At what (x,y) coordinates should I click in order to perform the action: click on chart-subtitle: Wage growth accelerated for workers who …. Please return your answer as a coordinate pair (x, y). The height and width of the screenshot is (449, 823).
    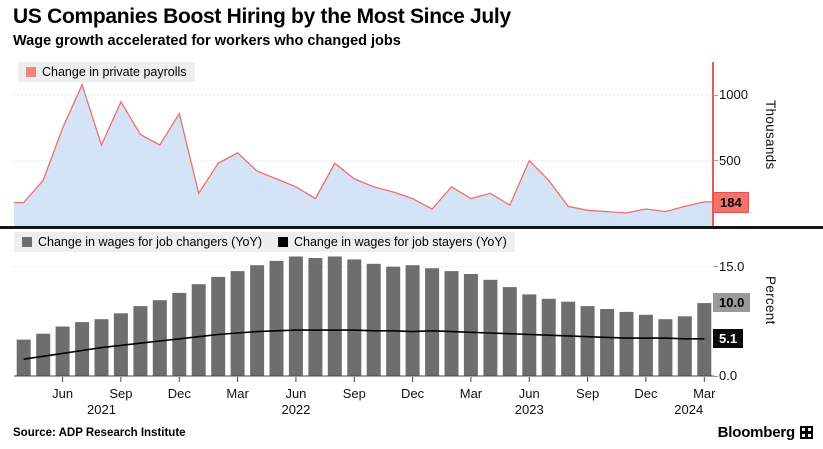
    Looking at the image, I should click on (207, 41).